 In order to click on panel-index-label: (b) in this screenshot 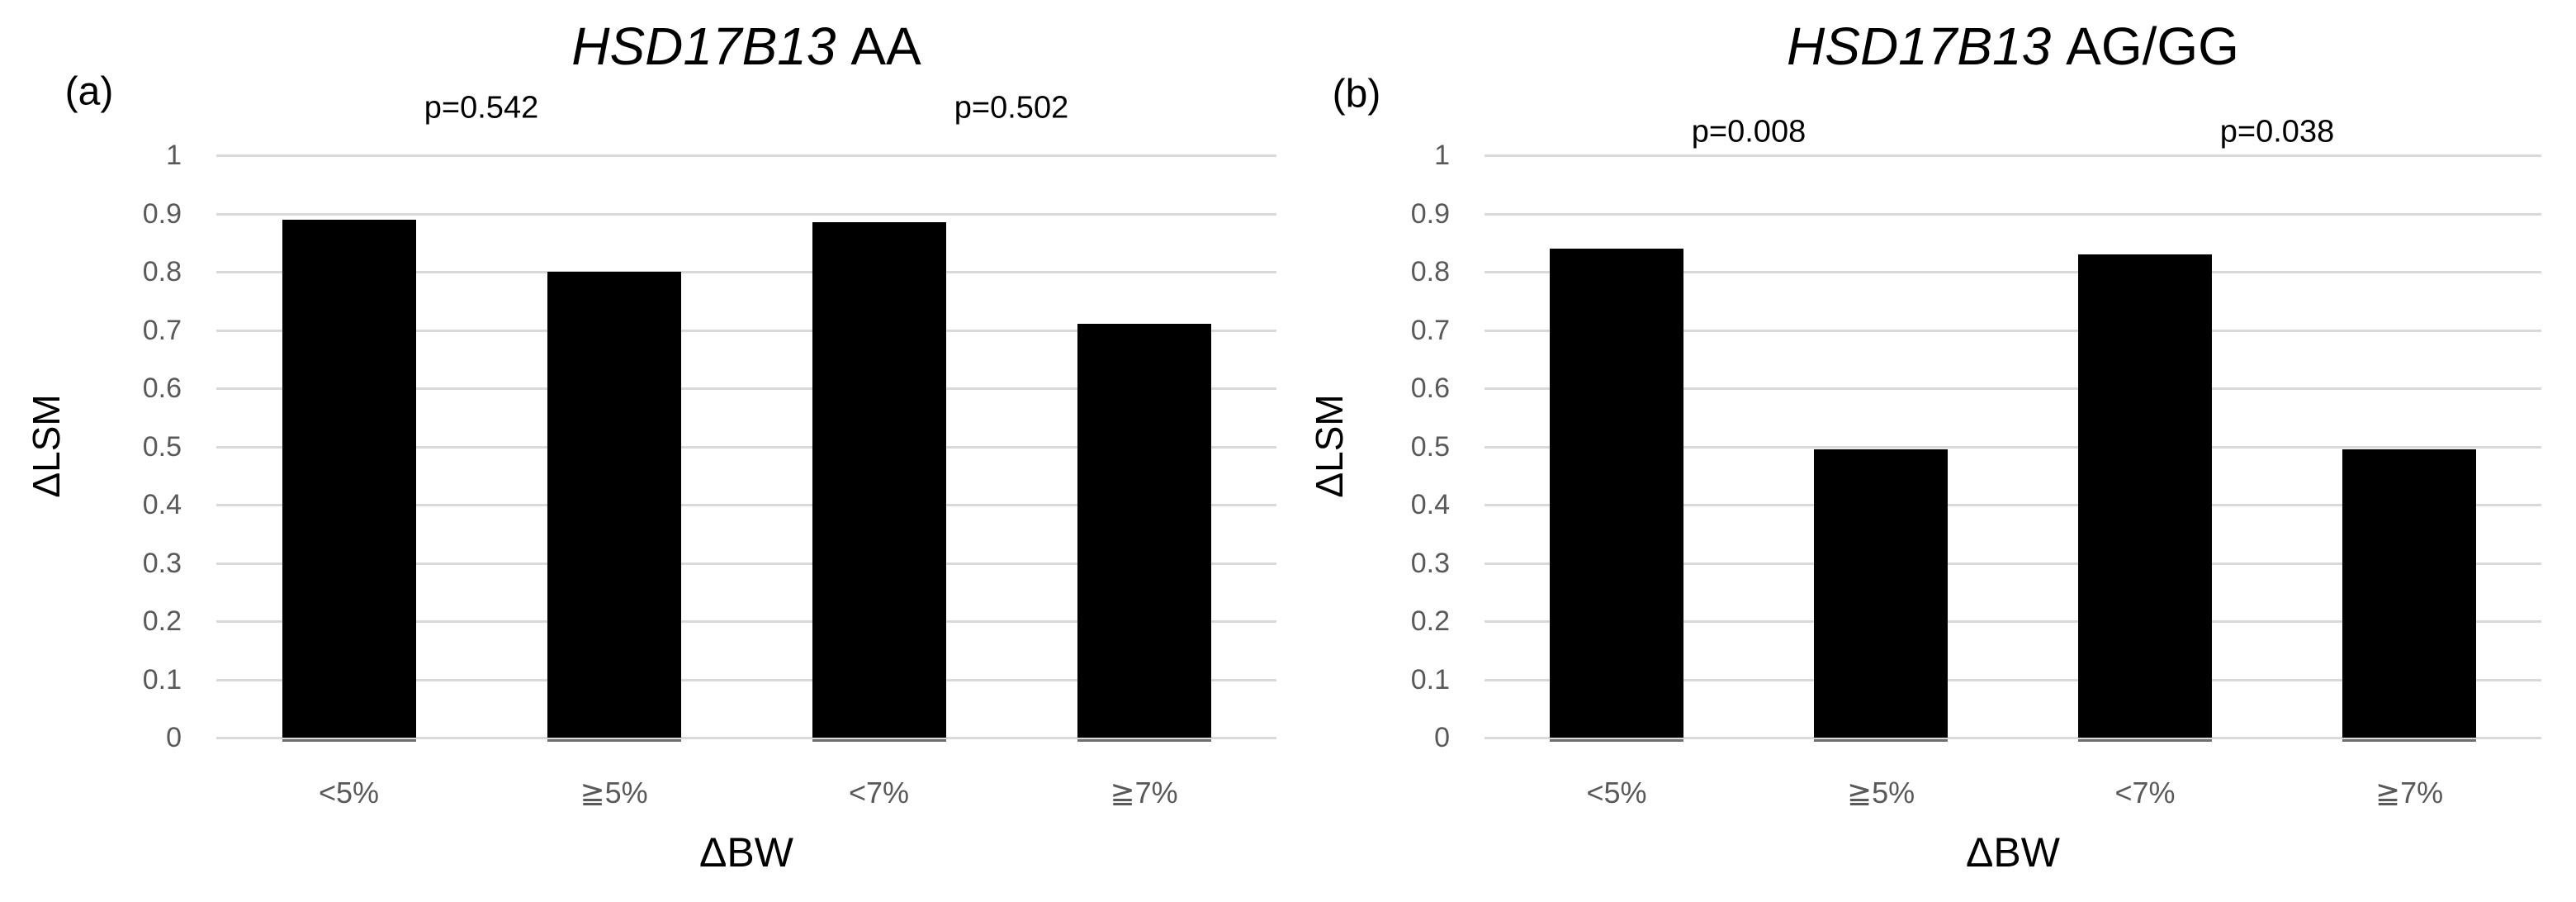, I will do `click(1356, 94)`.